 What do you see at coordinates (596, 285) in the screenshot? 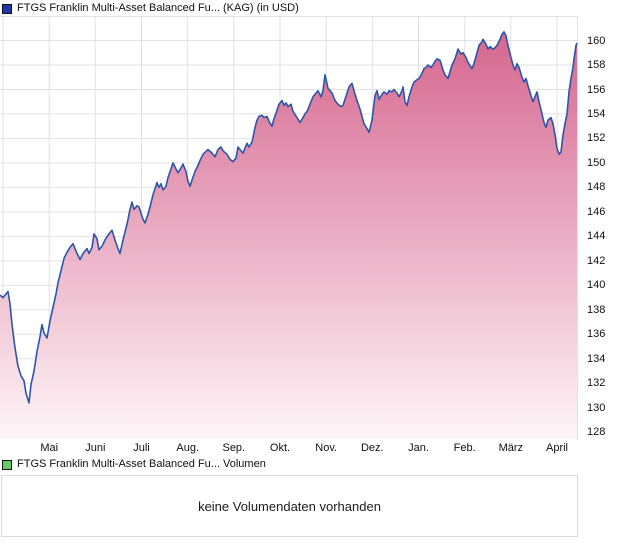
I see `y-axis-tick-label: 140` at bounding box center [596, 285].